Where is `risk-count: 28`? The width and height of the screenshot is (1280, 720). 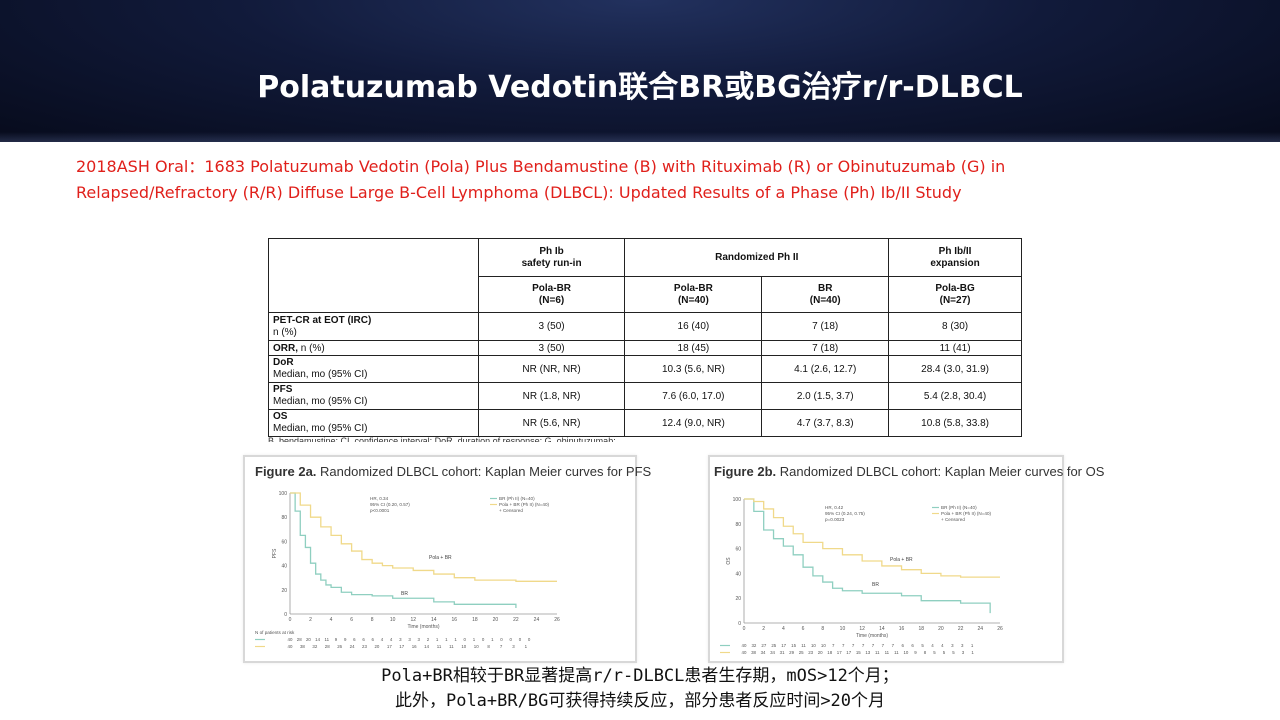 risk-count: 28 is located at coordinates (327, 646).